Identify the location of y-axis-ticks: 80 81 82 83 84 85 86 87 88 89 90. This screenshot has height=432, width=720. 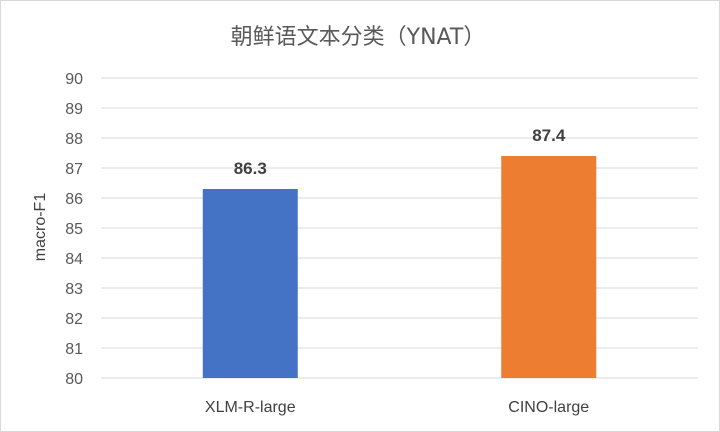
(74, 229).